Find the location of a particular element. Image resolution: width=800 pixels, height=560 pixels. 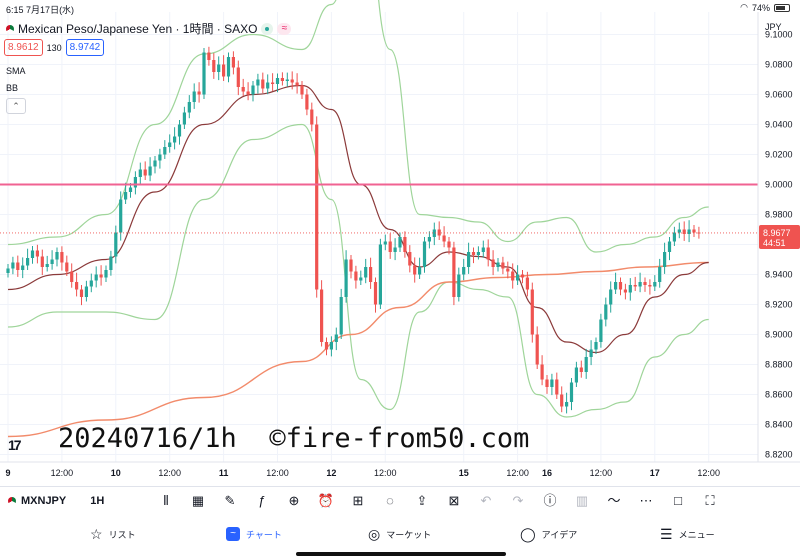

alarm-icon: ⏰ is located at coordinates (326, 500).